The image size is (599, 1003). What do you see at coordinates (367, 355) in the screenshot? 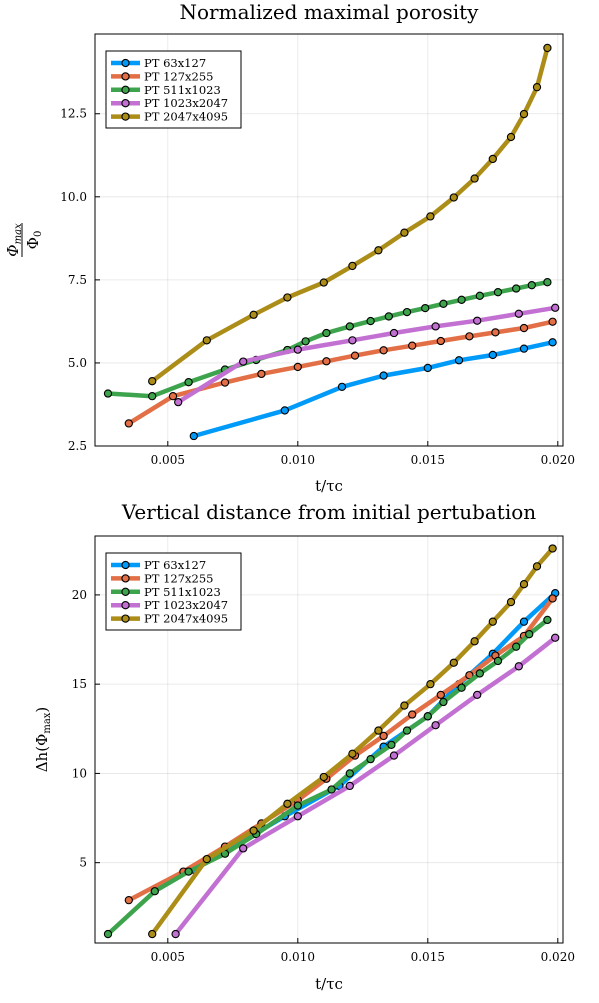
I see `series-pt-1023x2047` at bounding box center [367, 355].